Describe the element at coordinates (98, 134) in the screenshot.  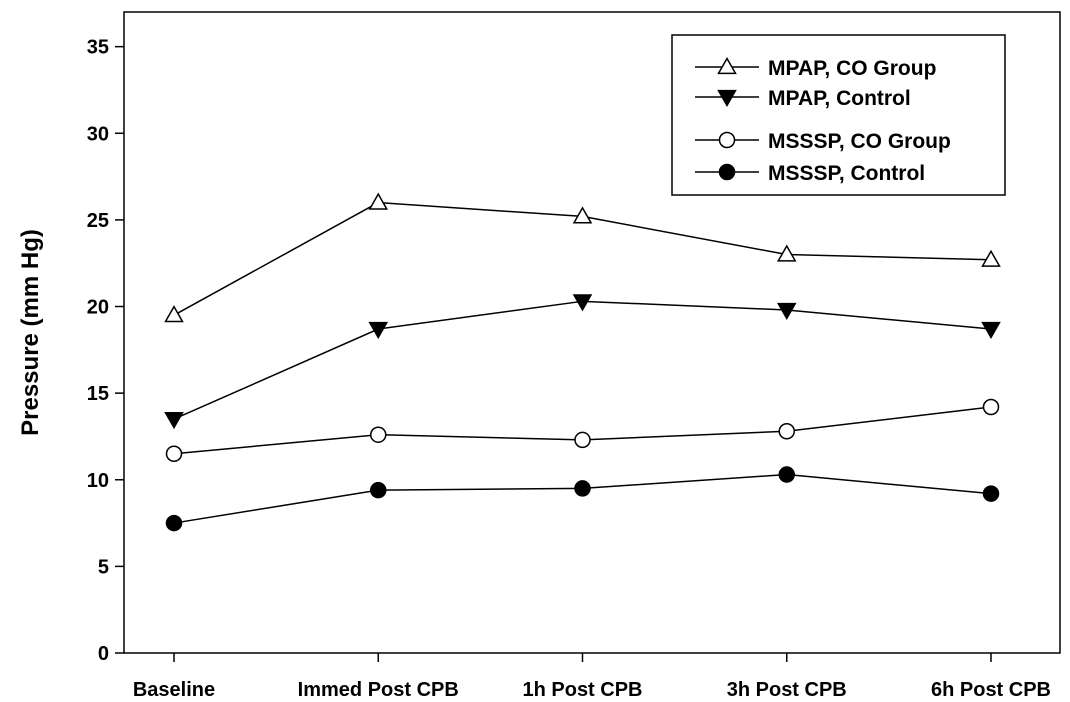
I see `y-tick-label: 30` at that location.